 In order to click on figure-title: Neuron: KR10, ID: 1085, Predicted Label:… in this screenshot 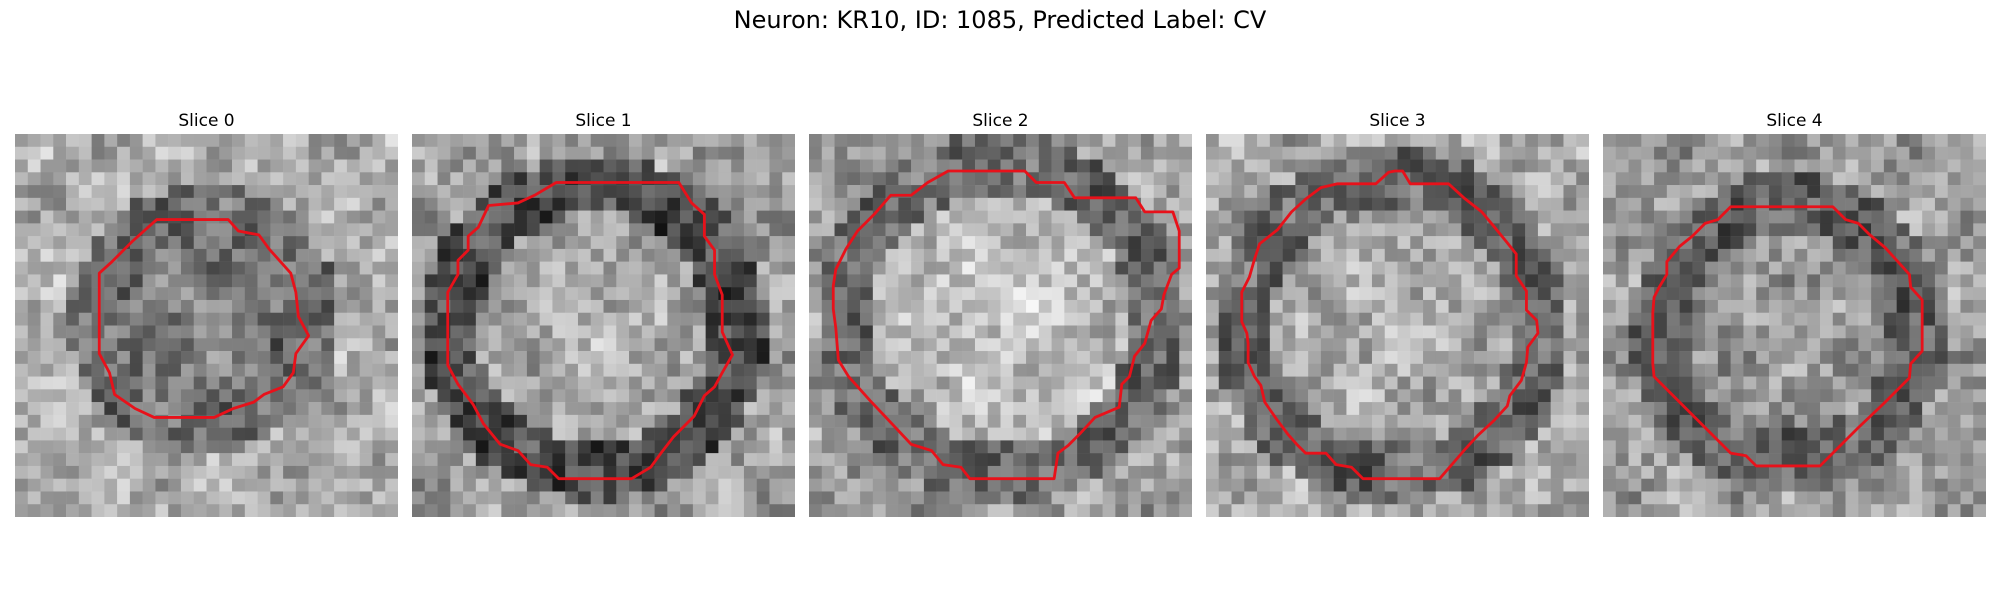, I will do `click(1000, 20)`.